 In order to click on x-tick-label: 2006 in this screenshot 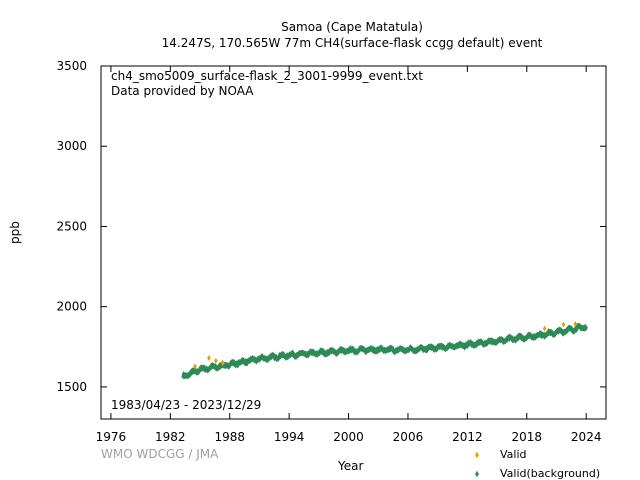, I will do `click(408, 437)`.